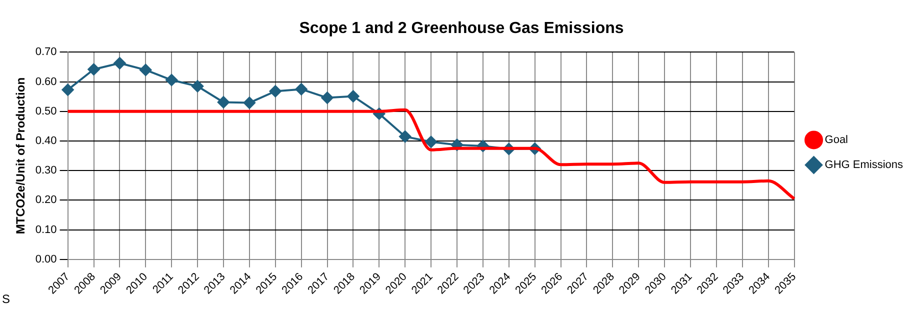 The height and width of the screenshot is (310, 923). Describe the element at coordinates (6, 299) in the screenshot. I see `text: S` at that location.